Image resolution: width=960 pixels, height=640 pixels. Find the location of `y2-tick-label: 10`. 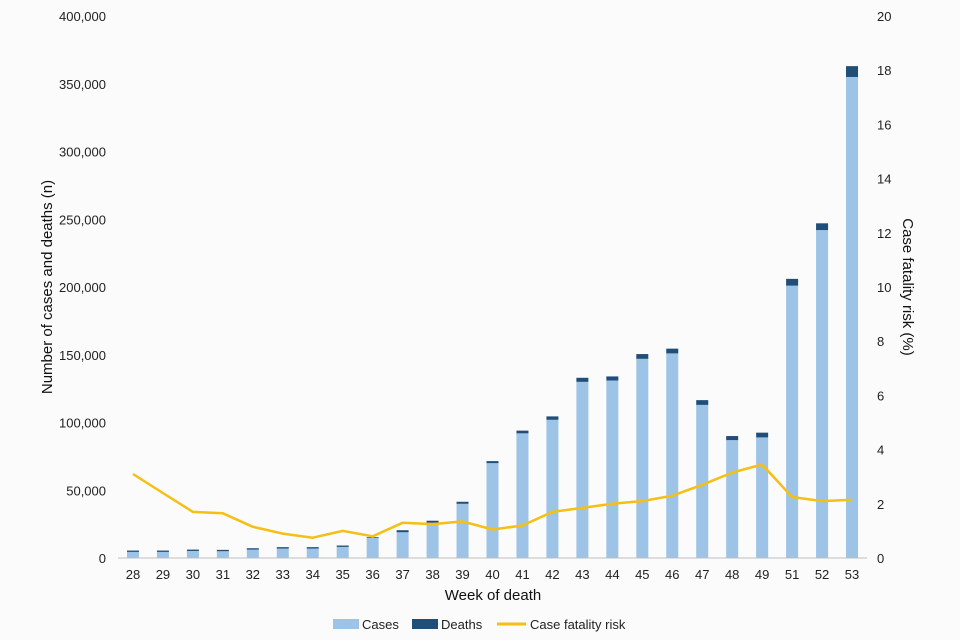

y2-tick-label: 10 is located at coordinates (884, 287).